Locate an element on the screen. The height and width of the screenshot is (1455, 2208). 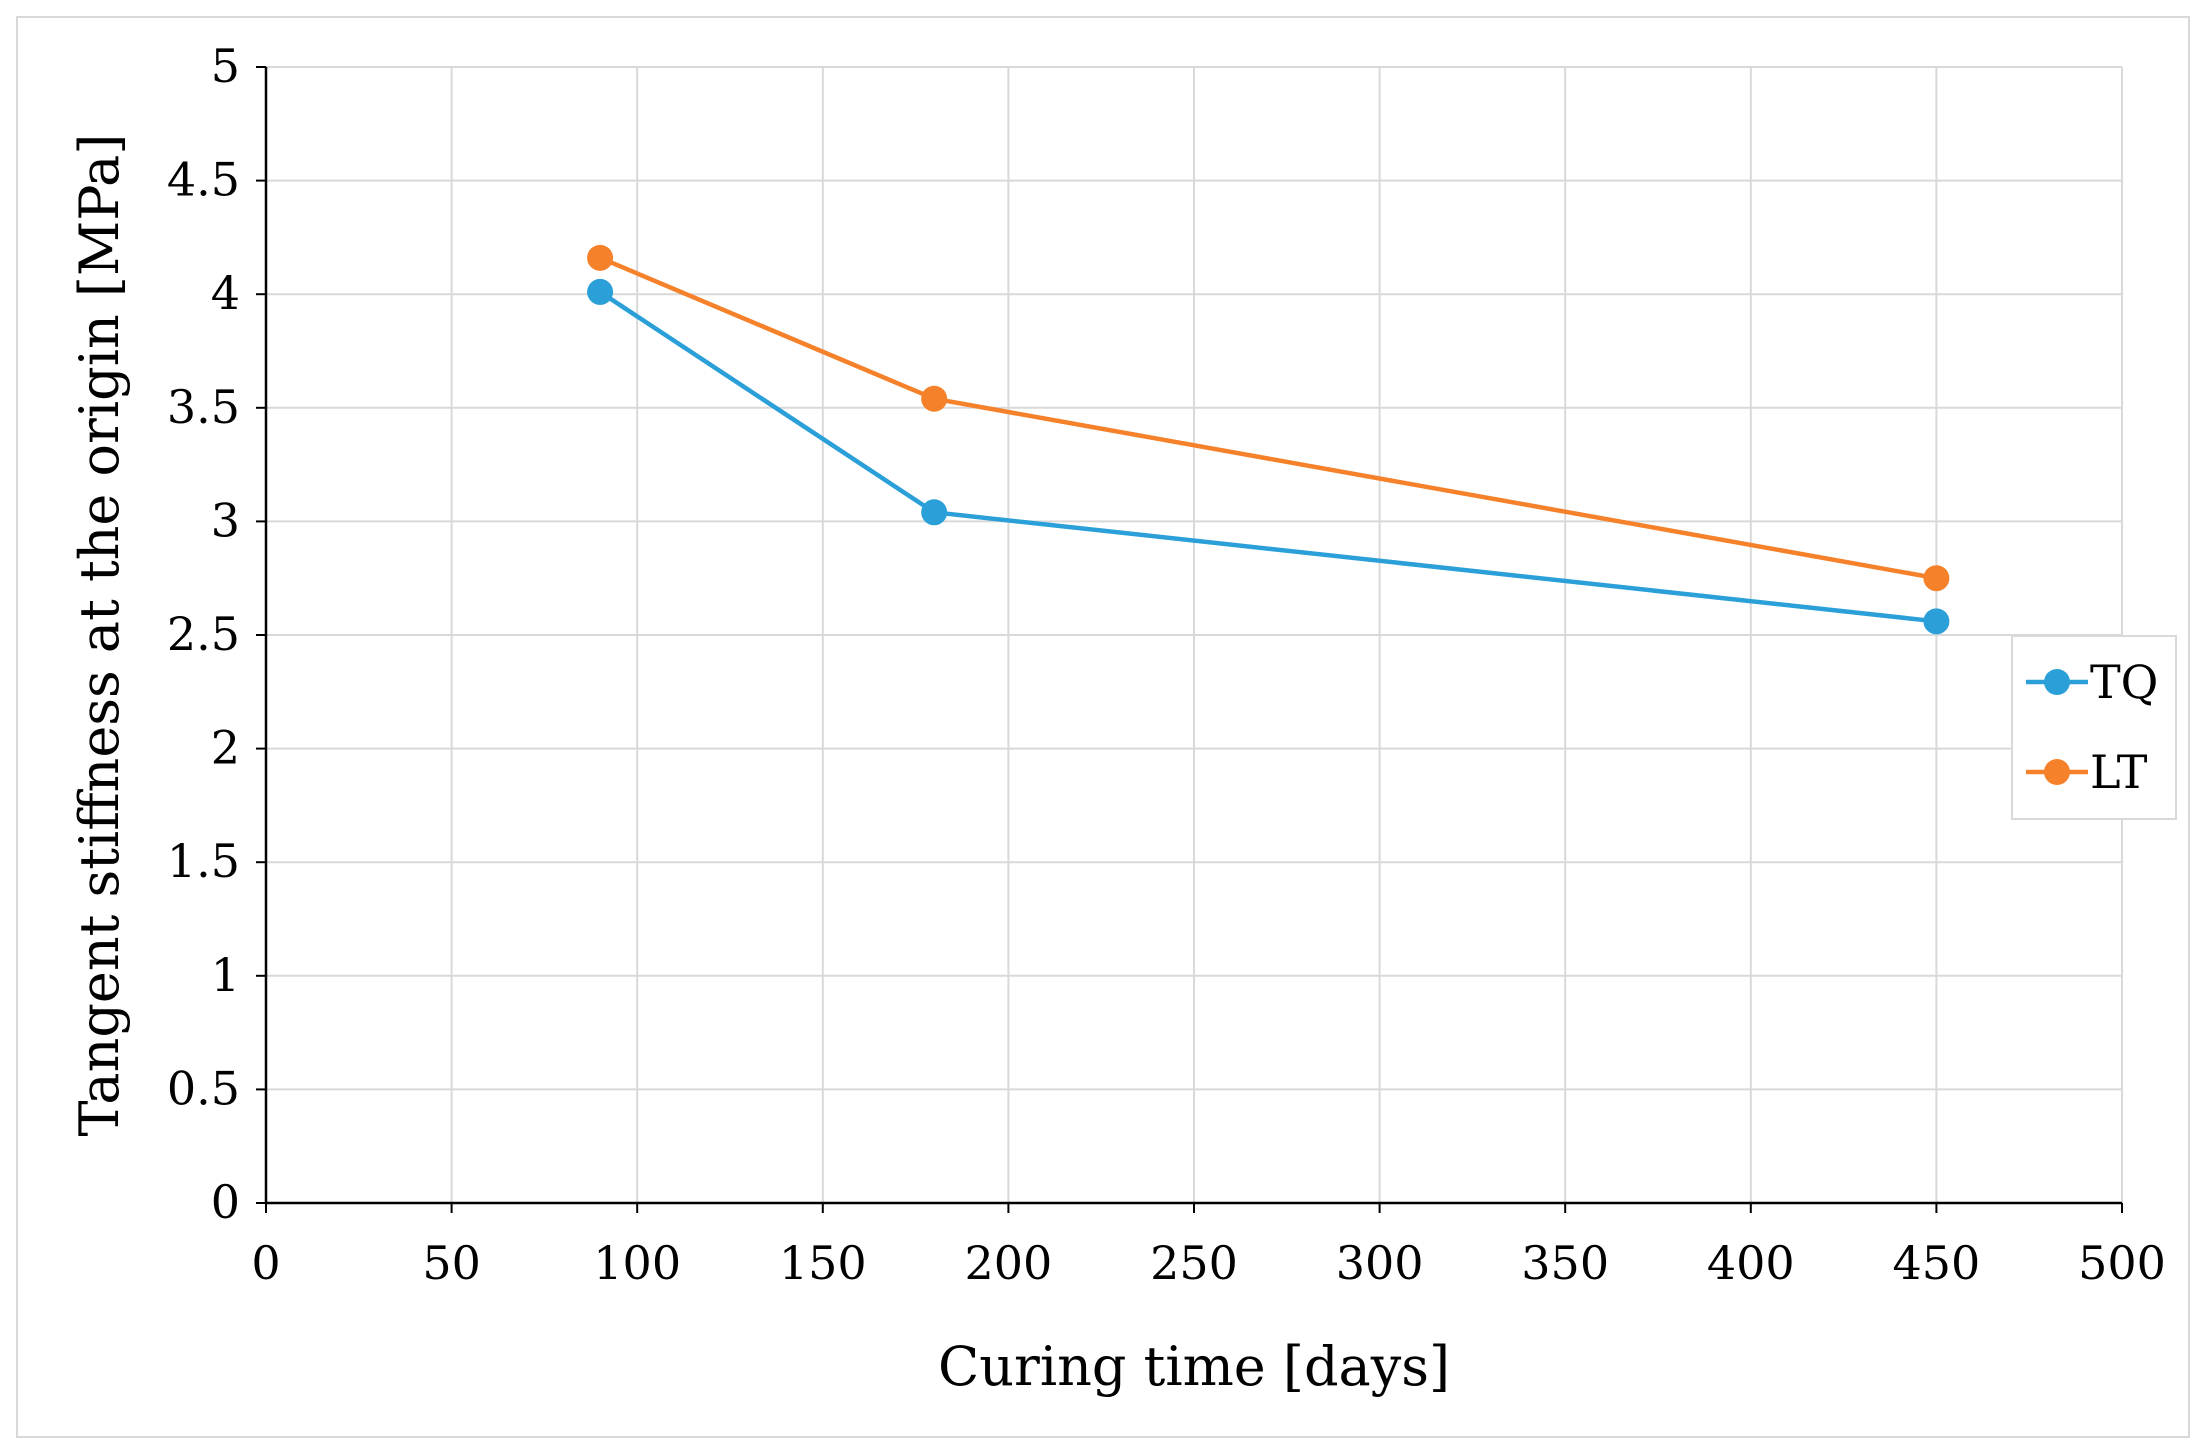
legend: TQ LT is located at coordinates (2094, 727).